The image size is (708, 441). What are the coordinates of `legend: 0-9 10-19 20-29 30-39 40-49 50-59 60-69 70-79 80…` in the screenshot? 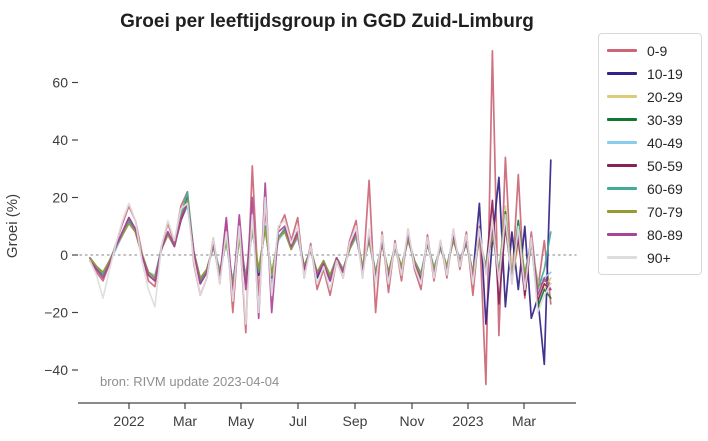 It's located at (650, 154).